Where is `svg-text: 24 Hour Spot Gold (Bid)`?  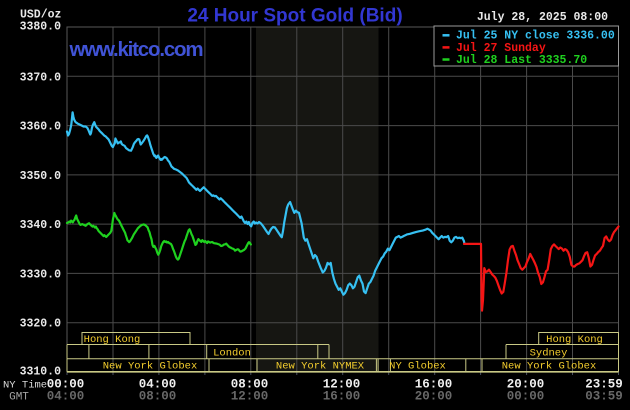 svg-text: 24 Hour Spot Gold (Bid) is located at coordinates (294, 16).